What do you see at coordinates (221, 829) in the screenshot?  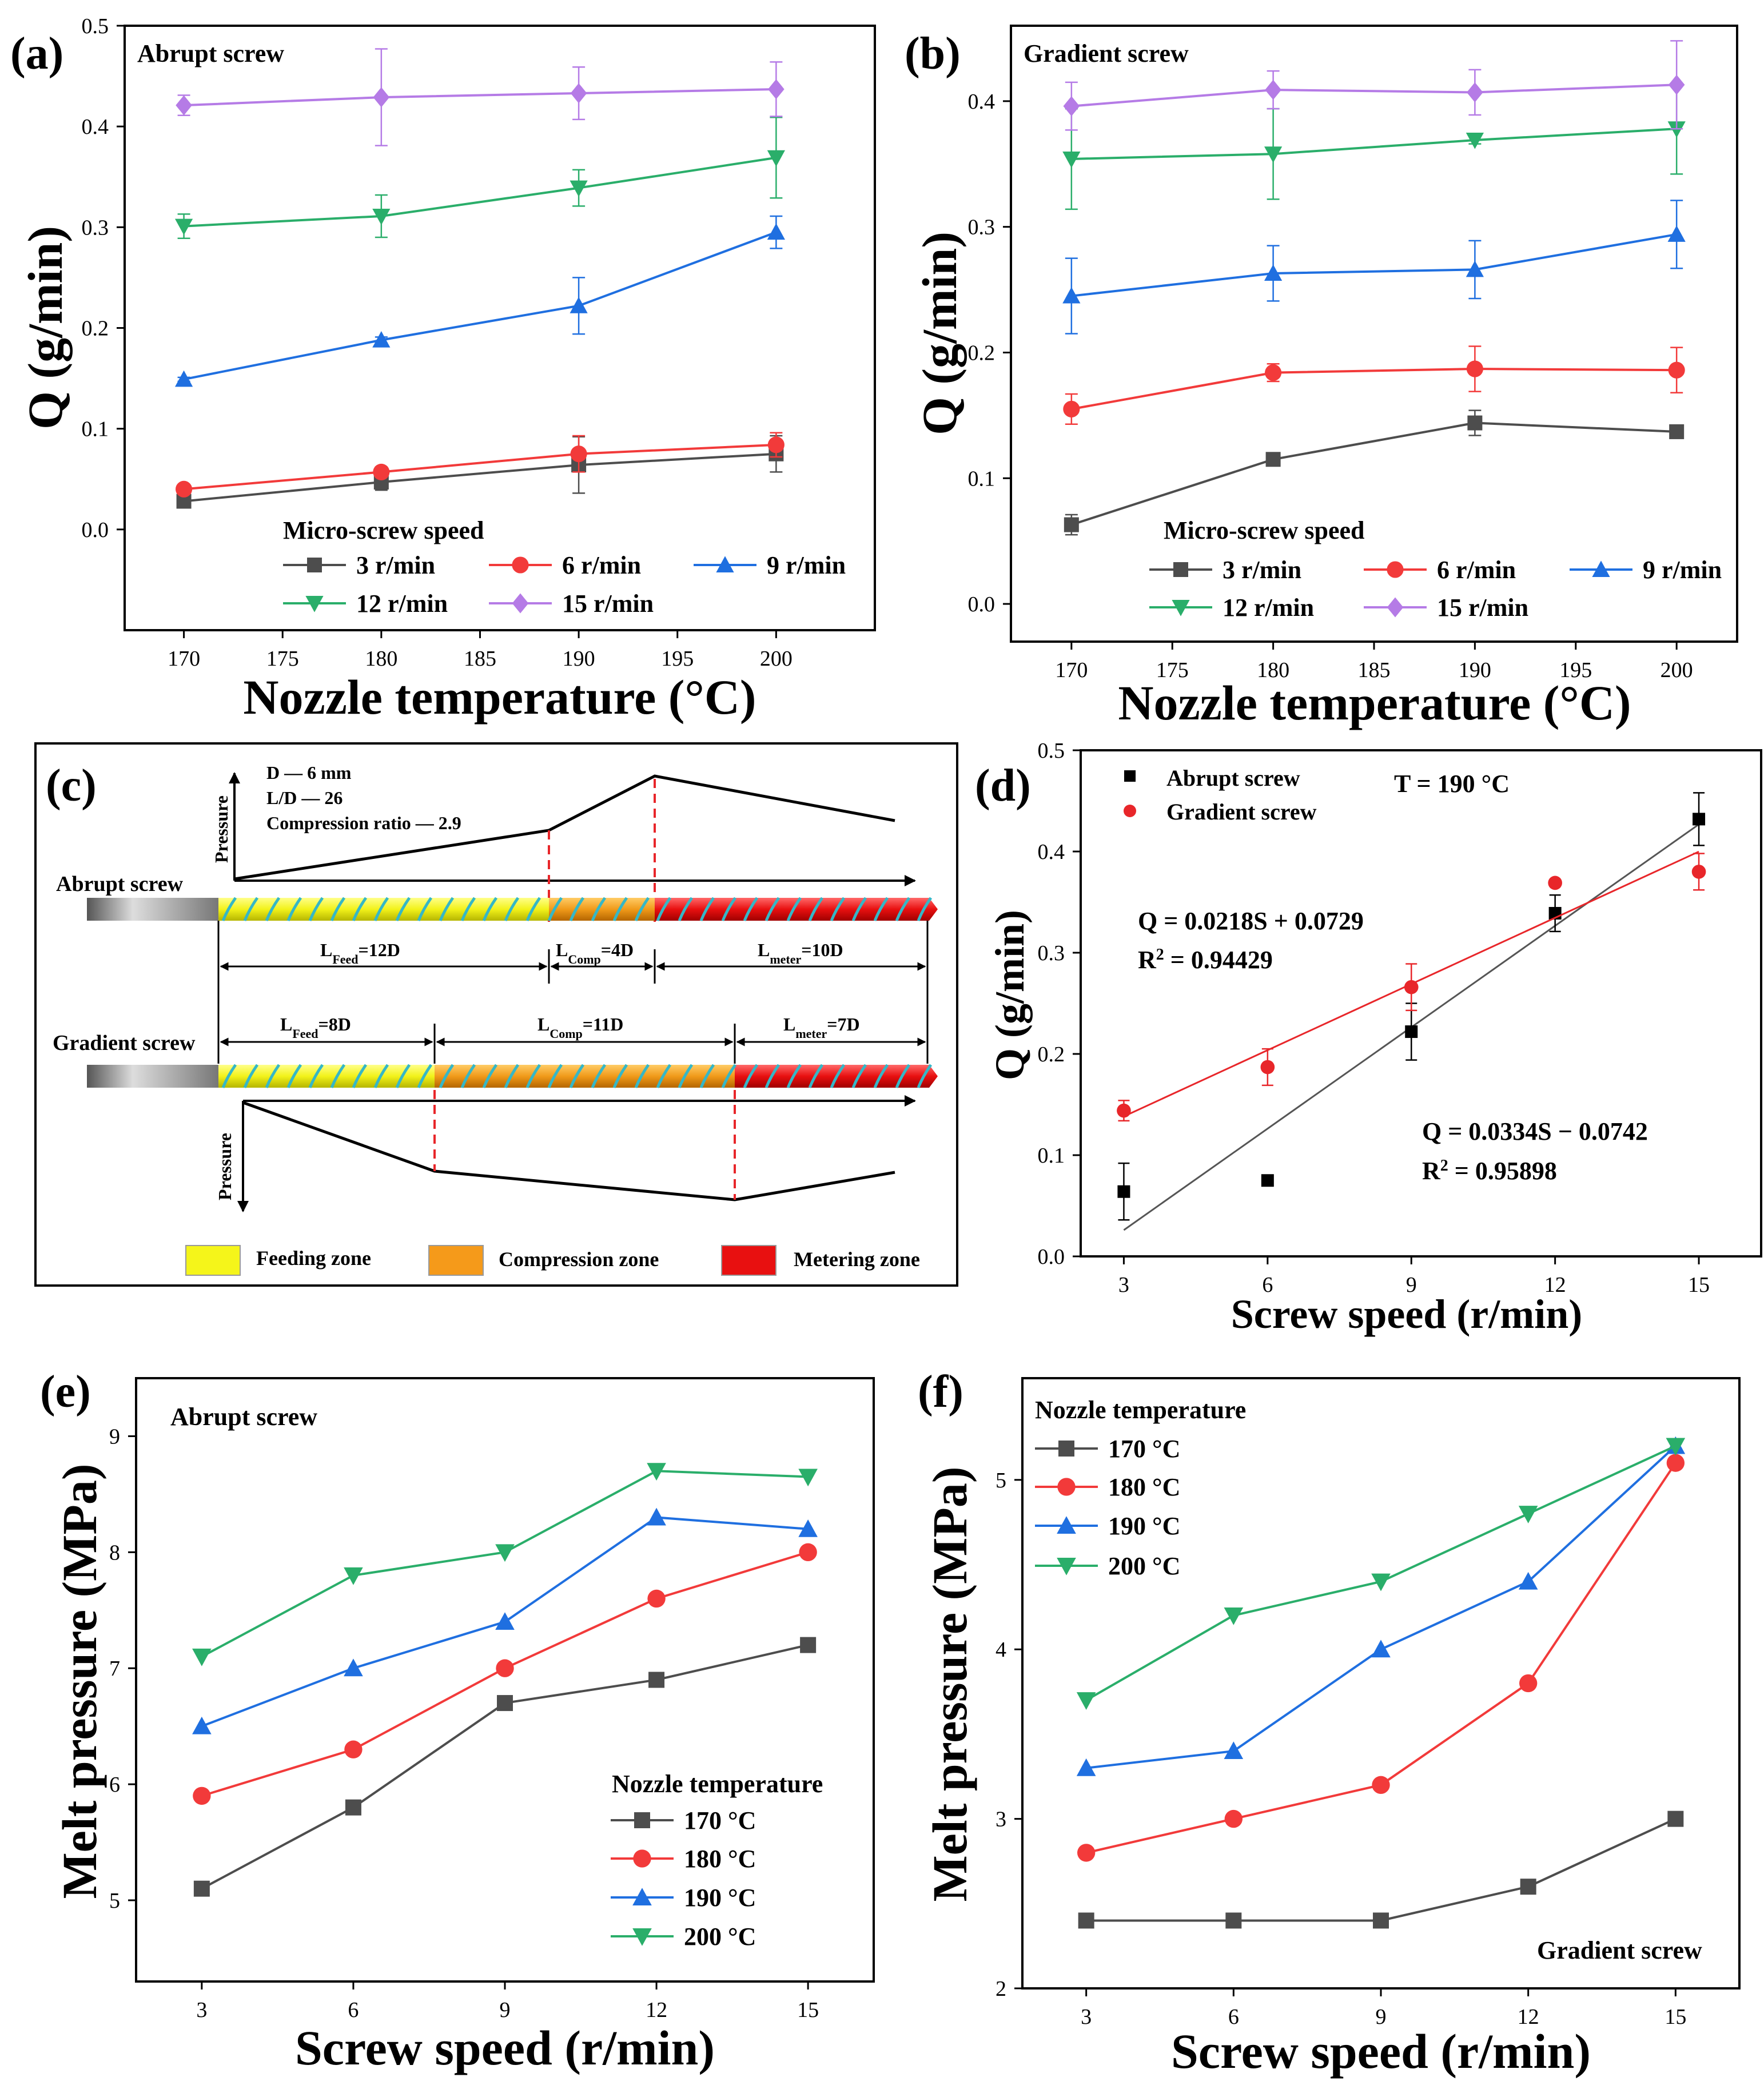 I see `abrupt-pressure-label: Pressure` at bounding box center [221, 829].